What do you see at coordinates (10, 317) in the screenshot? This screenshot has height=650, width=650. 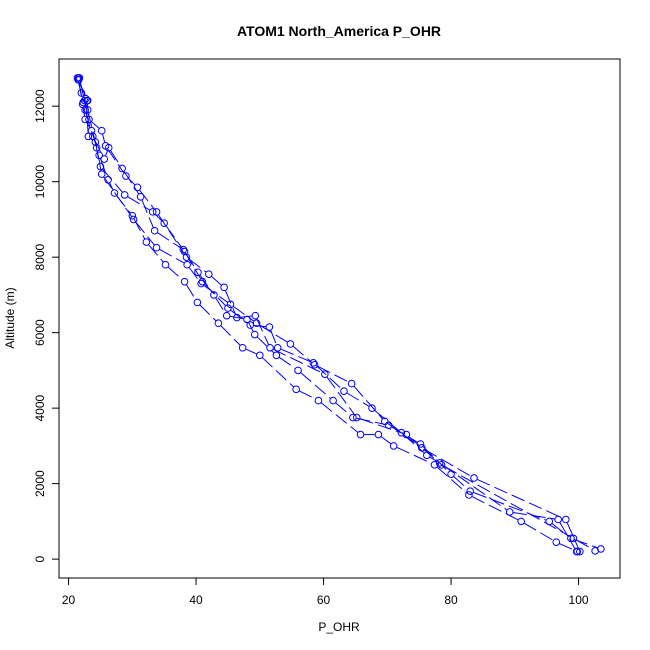 I see `y-axis-label: Altitude (m)` at bounding box center [10, 317].